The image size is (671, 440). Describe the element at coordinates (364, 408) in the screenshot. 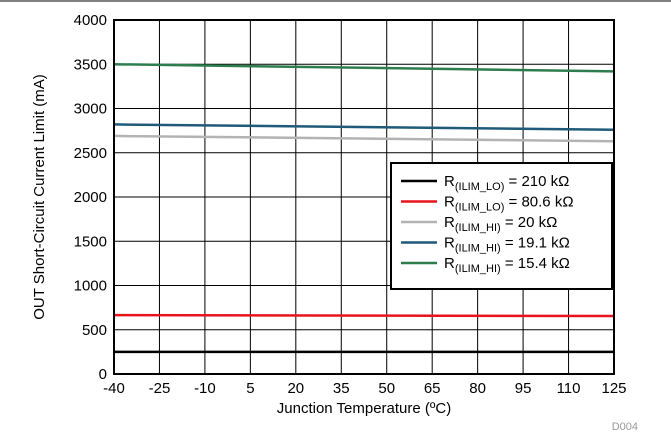

I see `x-axis-title: Junction Temperature (ºC)` at that location.